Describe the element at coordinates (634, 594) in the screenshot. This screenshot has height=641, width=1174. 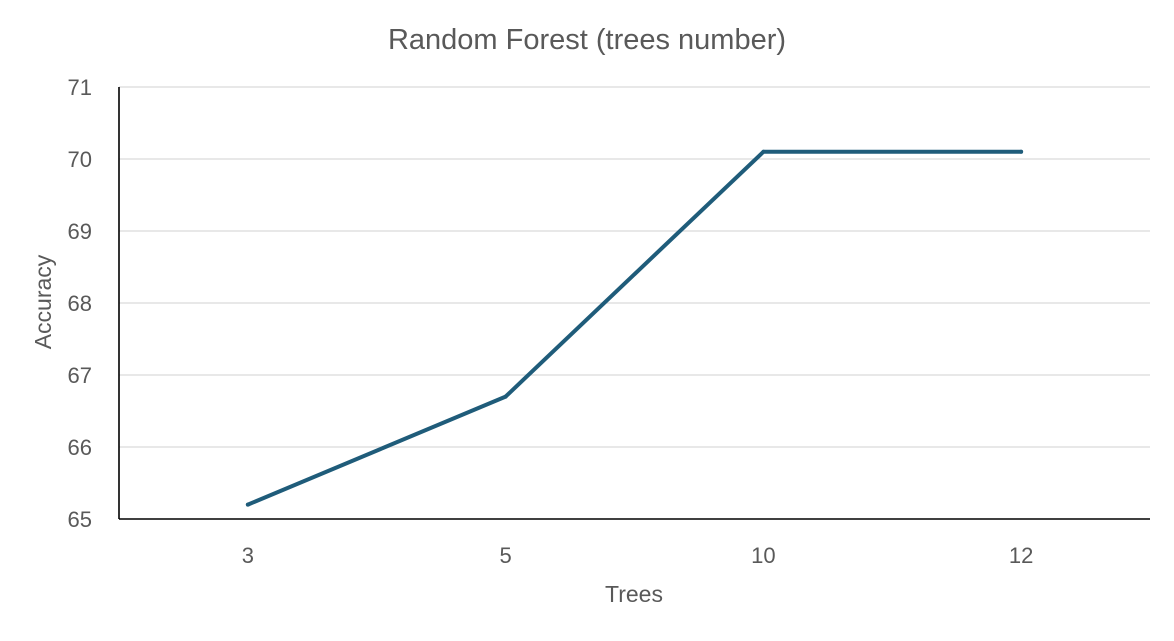
I see `x-axis-title: Trees` at that location.